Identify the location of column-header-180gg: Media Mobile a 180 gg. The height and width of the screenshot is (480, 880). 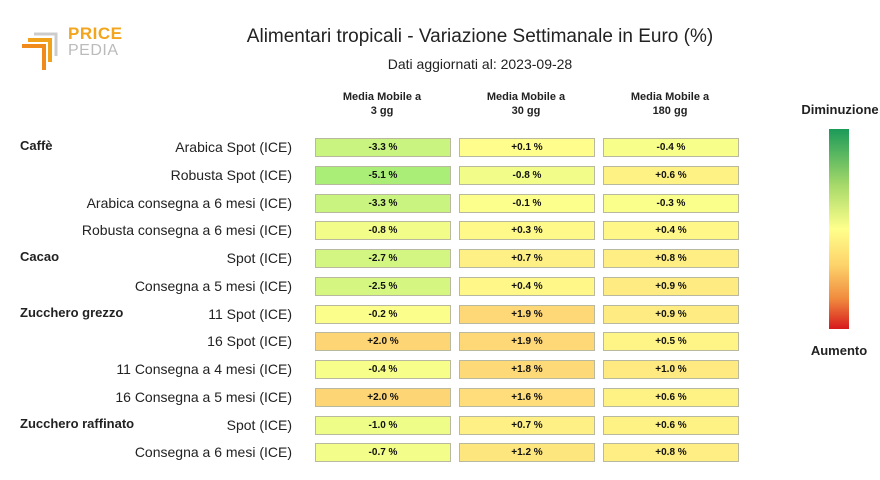
(670, 104).